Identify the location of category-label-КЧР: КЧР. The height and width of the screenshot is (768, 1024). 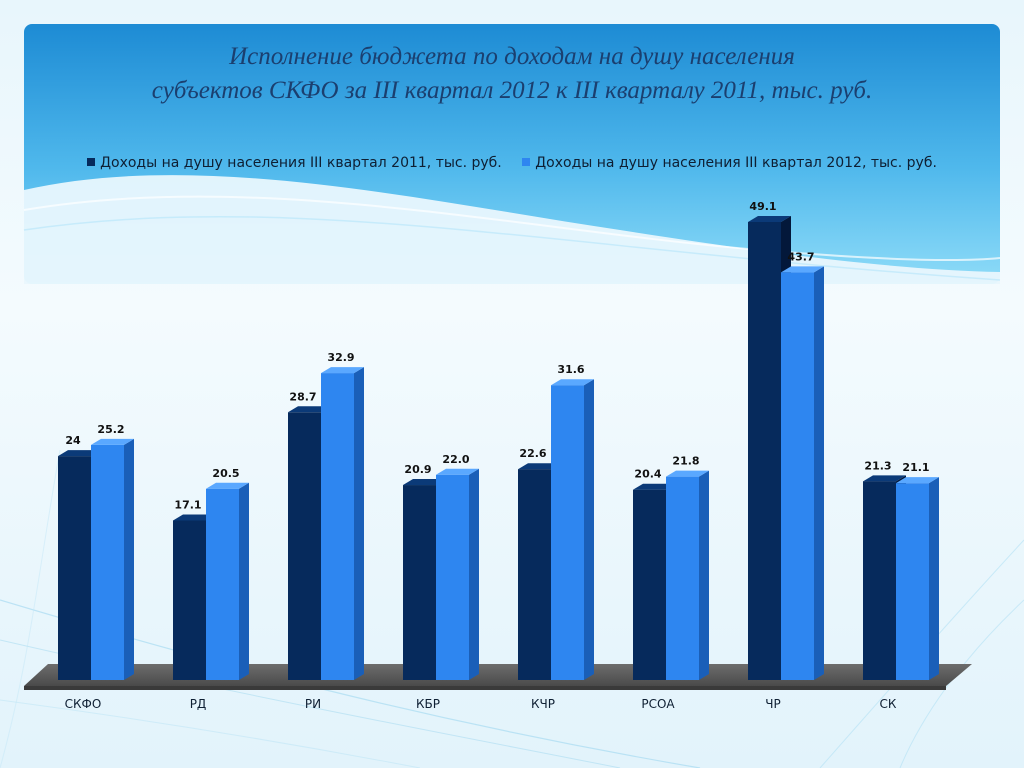
(543, 704).